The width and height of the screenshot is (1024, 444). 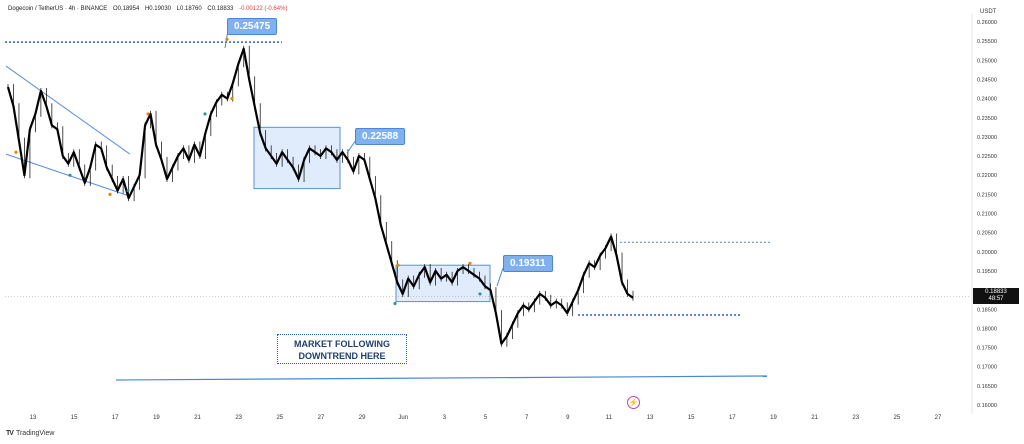 What do you see at coordinates (362, 418) in the screenshot?
I see `x-tick-label: 29` at bounding box center [362, 418].